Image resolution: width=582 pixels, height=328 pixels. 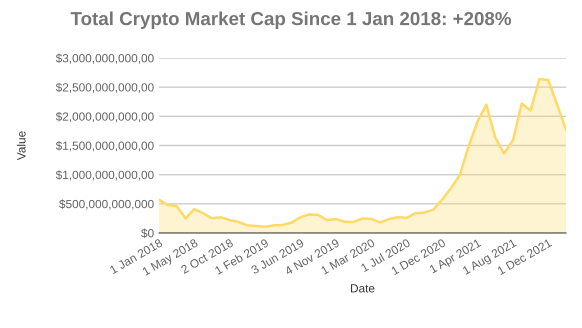 What do you see at coordinates (105, 87) in the screenshot?
I see `y-tick-label: $2,500,000,000,00` at bounding box center [105, 87].